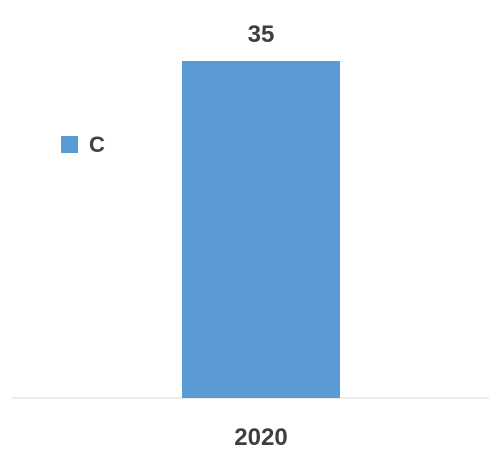  What do you see at coordinates (97, 144) in the screenshot?
I see `legend-label-c: C` at bounding box center [97, 144].